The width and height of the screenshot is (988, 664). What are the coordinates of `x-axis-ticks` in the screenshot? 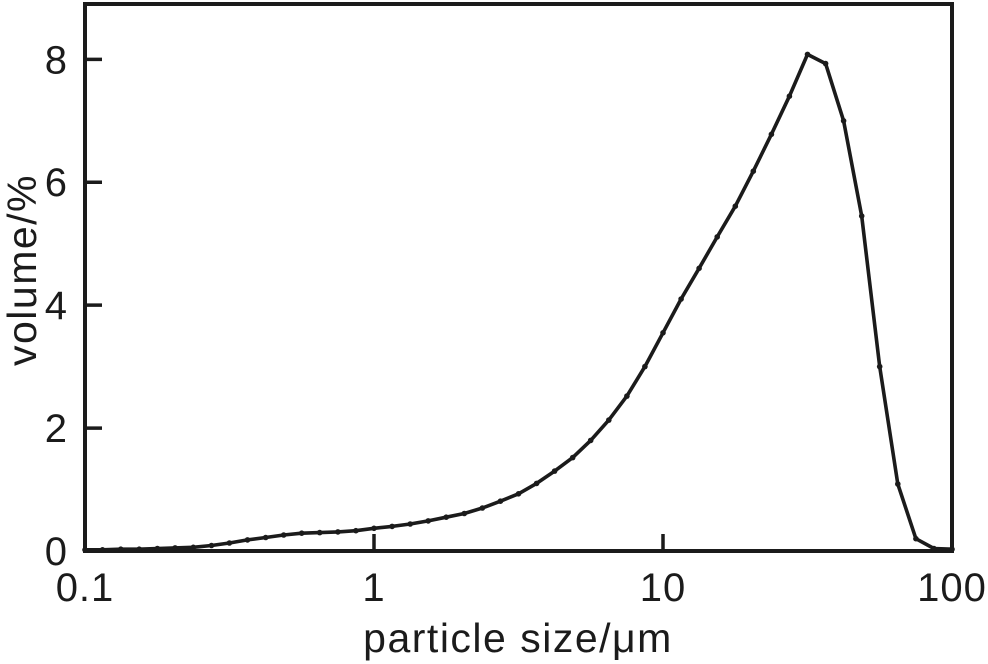 It's located at (518, 542).